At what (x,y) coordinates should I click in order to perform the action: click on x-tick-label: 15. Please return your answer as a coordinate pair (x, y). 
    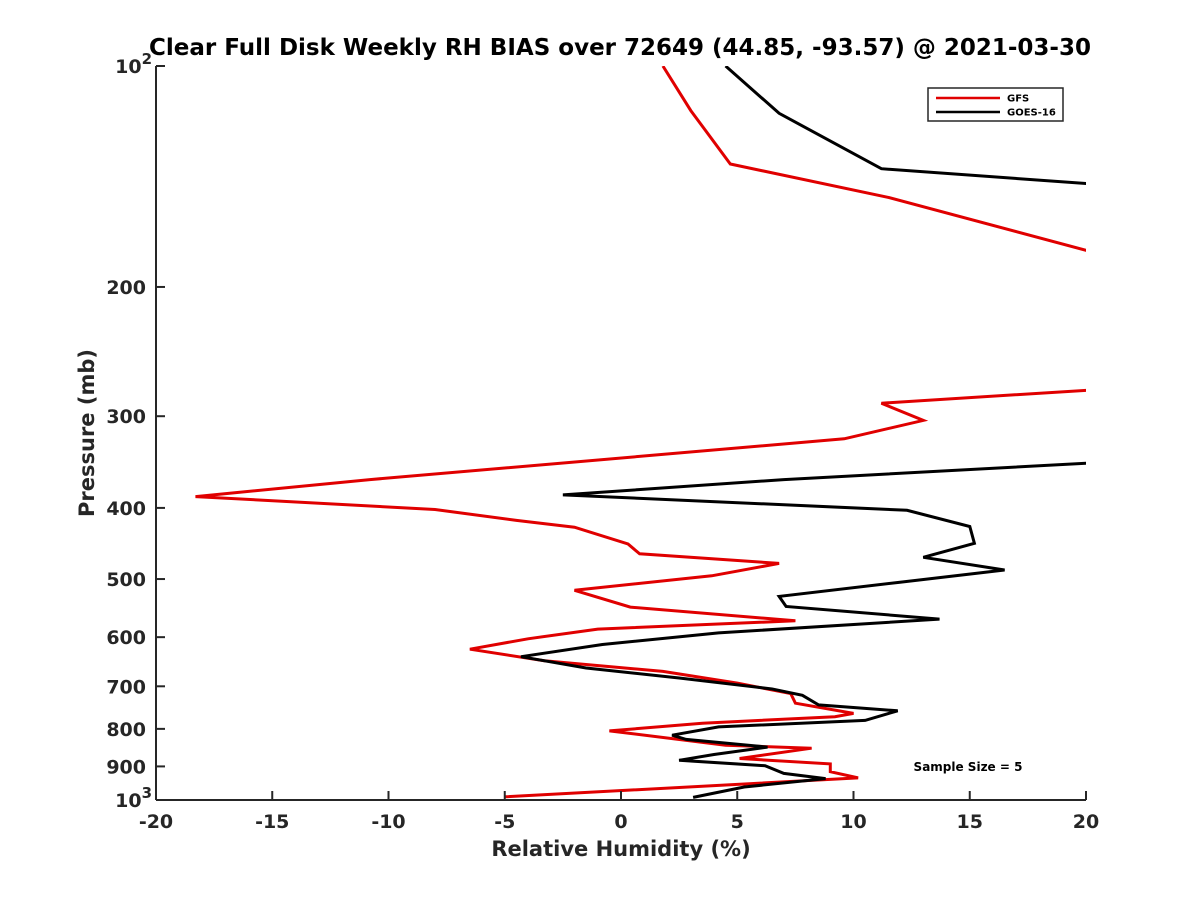
    Looking at the image, I should click on (970, 822).